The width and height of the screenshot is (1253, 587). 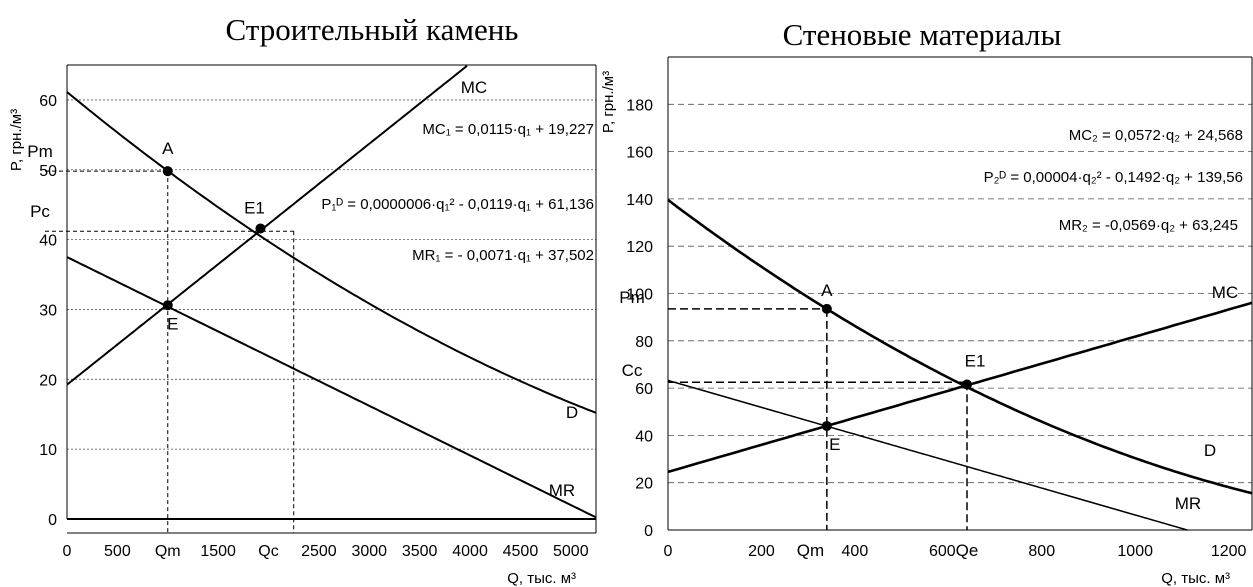 What do you see at coordinates (761, 551) in the screenshot?
I see `x-tick-label: 200` at bounding box center [761, 551].